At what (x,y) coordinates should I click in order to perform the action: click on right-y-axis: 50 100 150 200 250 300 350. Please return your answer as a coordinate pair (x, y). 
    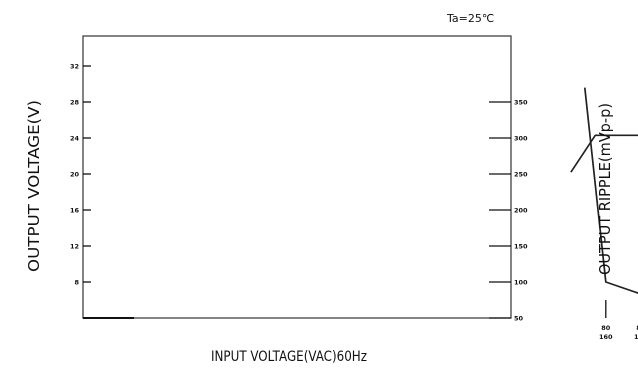
    Looking at the image, I should click on (508, 210).